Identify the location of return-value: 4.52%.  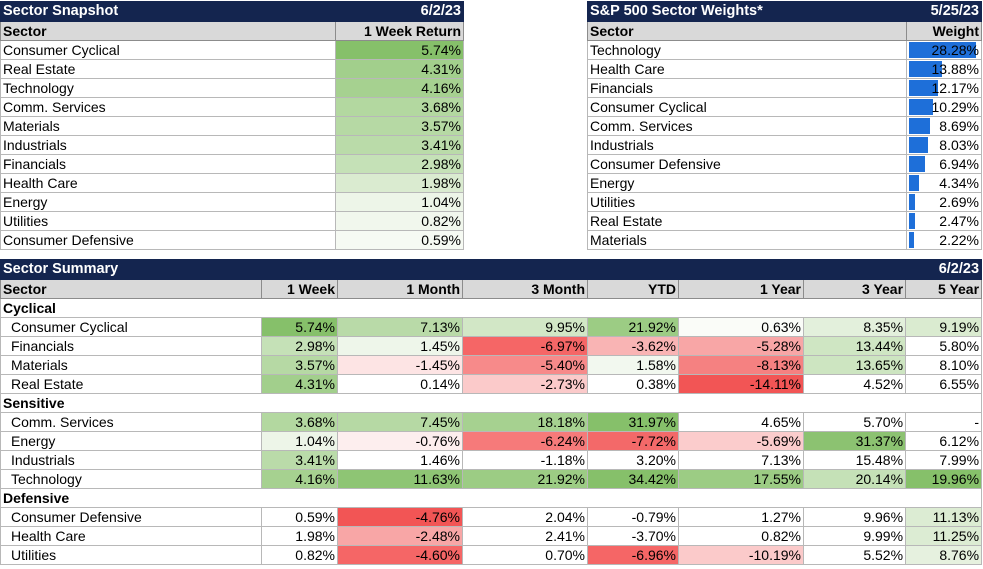
(854, 384).